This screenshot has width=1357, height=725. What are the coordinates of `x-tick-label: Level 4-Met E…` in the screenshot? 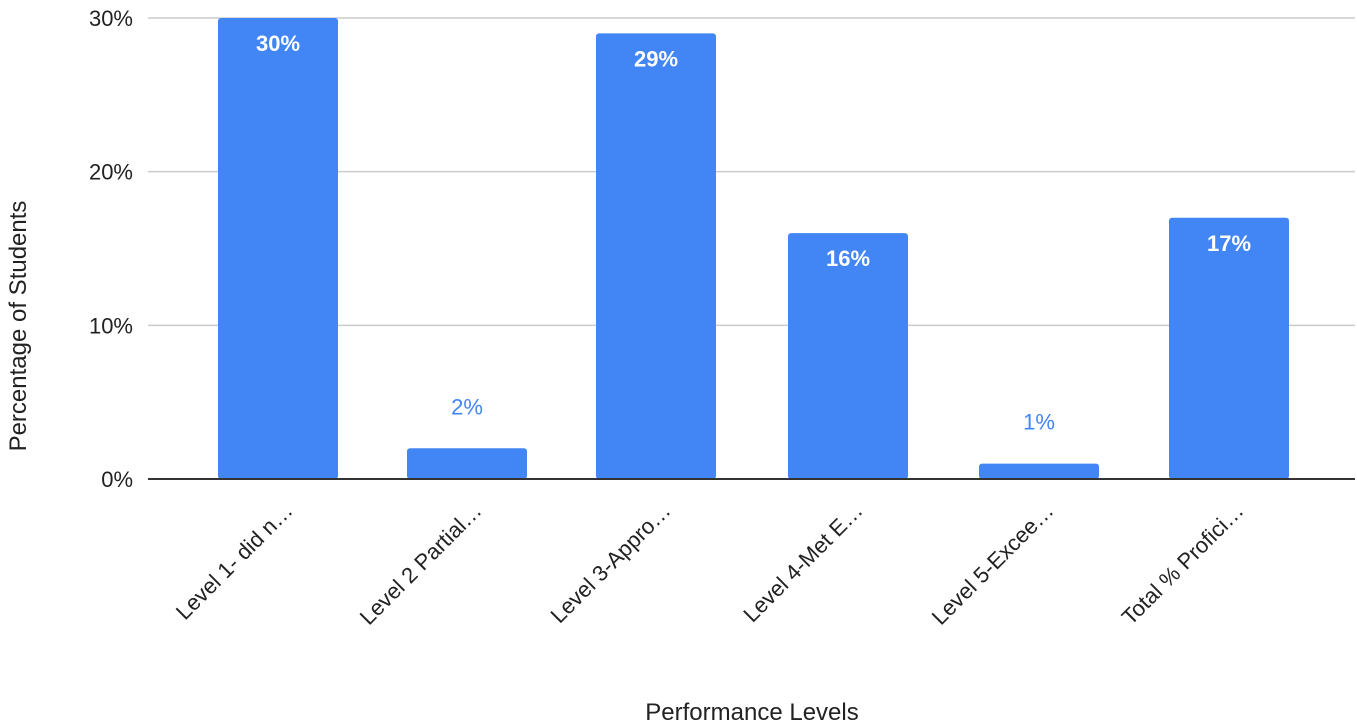 It's located at (802, 562).